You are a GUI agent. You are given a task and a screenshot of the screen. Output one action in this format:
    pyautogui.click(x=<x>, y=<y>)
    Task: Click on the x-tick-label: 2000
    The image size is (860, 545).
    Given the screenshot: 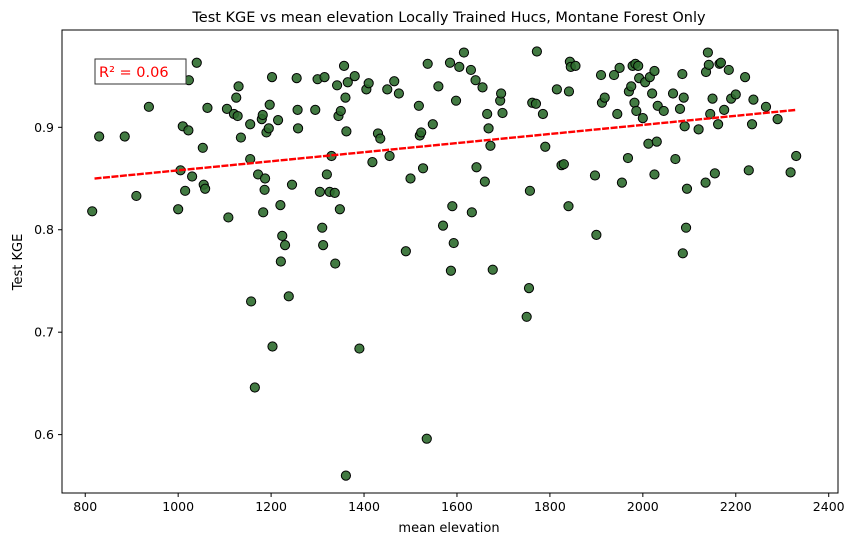 What is the action you would take?
    pyautogui.click(x=643, y=506)
    